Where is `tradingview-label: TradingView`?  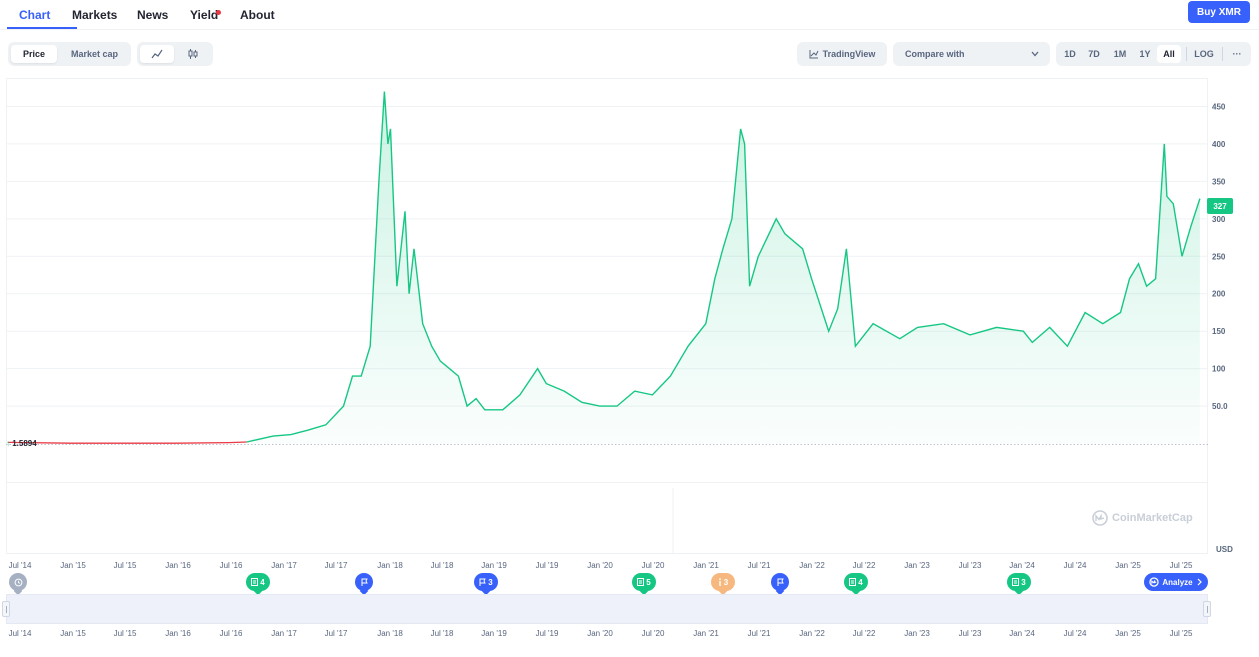 tradingview-label: TradingView is located at coordinates (849, 54).